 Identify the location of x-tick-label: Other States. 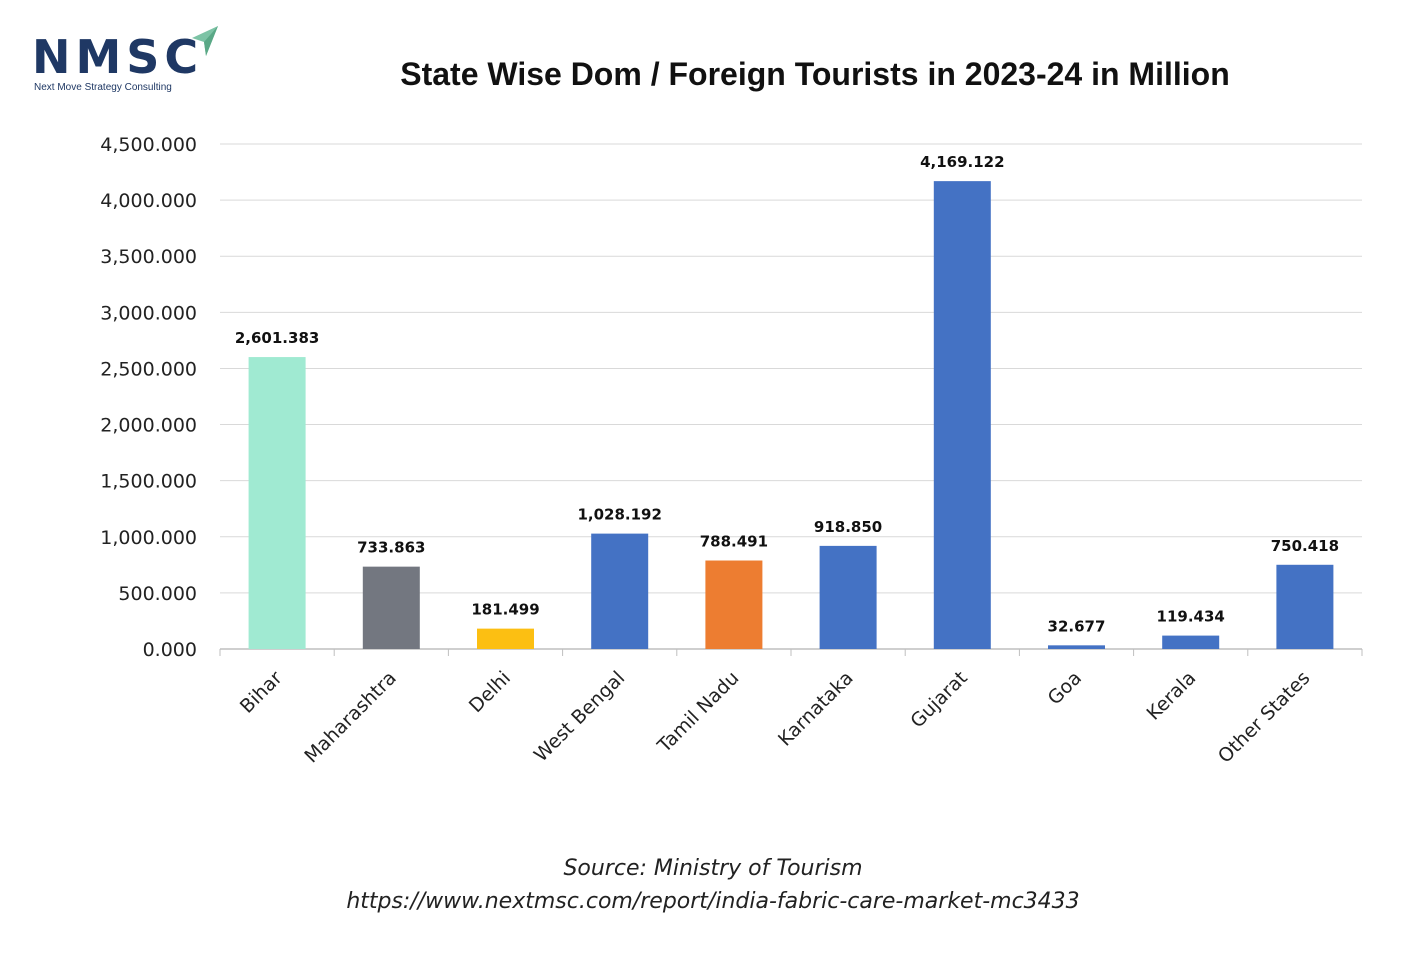
(1264, 717).